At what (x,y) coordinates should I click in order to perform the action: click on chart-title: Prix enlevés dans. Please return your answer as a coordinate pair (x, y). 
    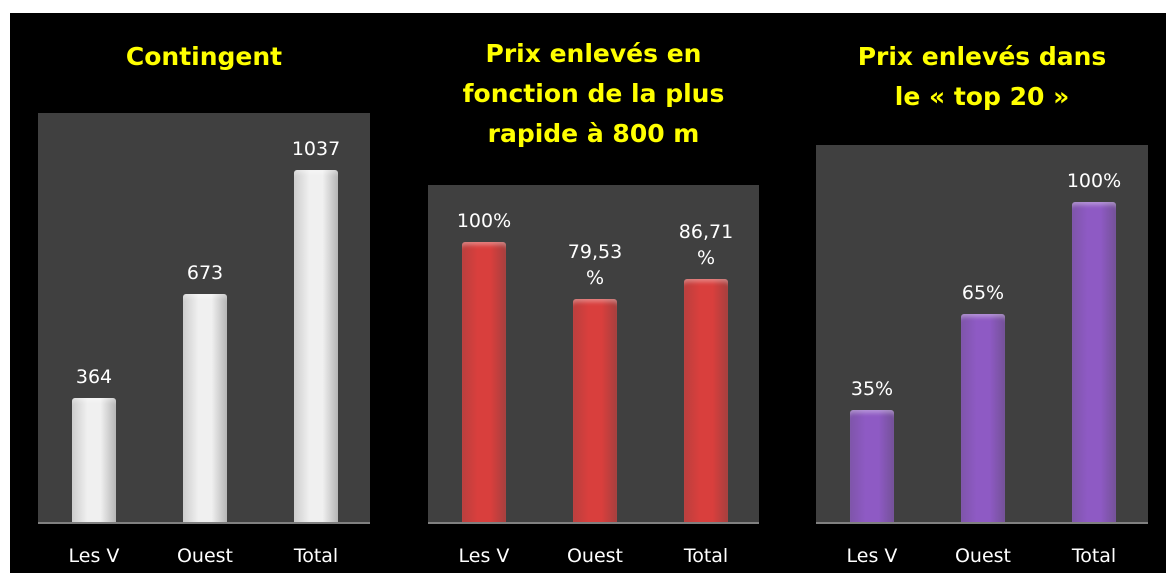
    Looking at the image, I should click on (982, 56).